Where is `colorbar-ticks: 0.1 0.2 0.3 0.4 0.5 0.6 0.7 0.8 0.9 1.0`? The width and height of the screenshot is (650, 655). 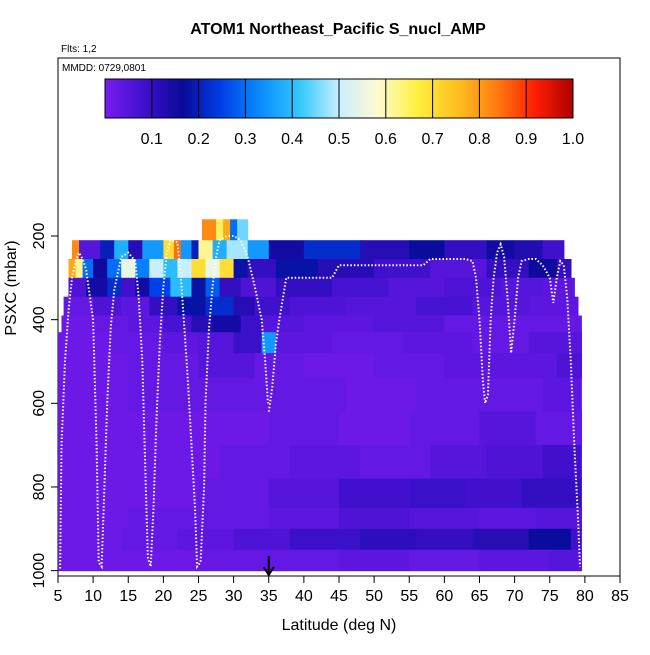
colorbar-ticks: 0.1 0.2 0.3 0.4 0.5 0.6 0.7 0.8 0.9 1.0 is located at coordinates (362, 113).